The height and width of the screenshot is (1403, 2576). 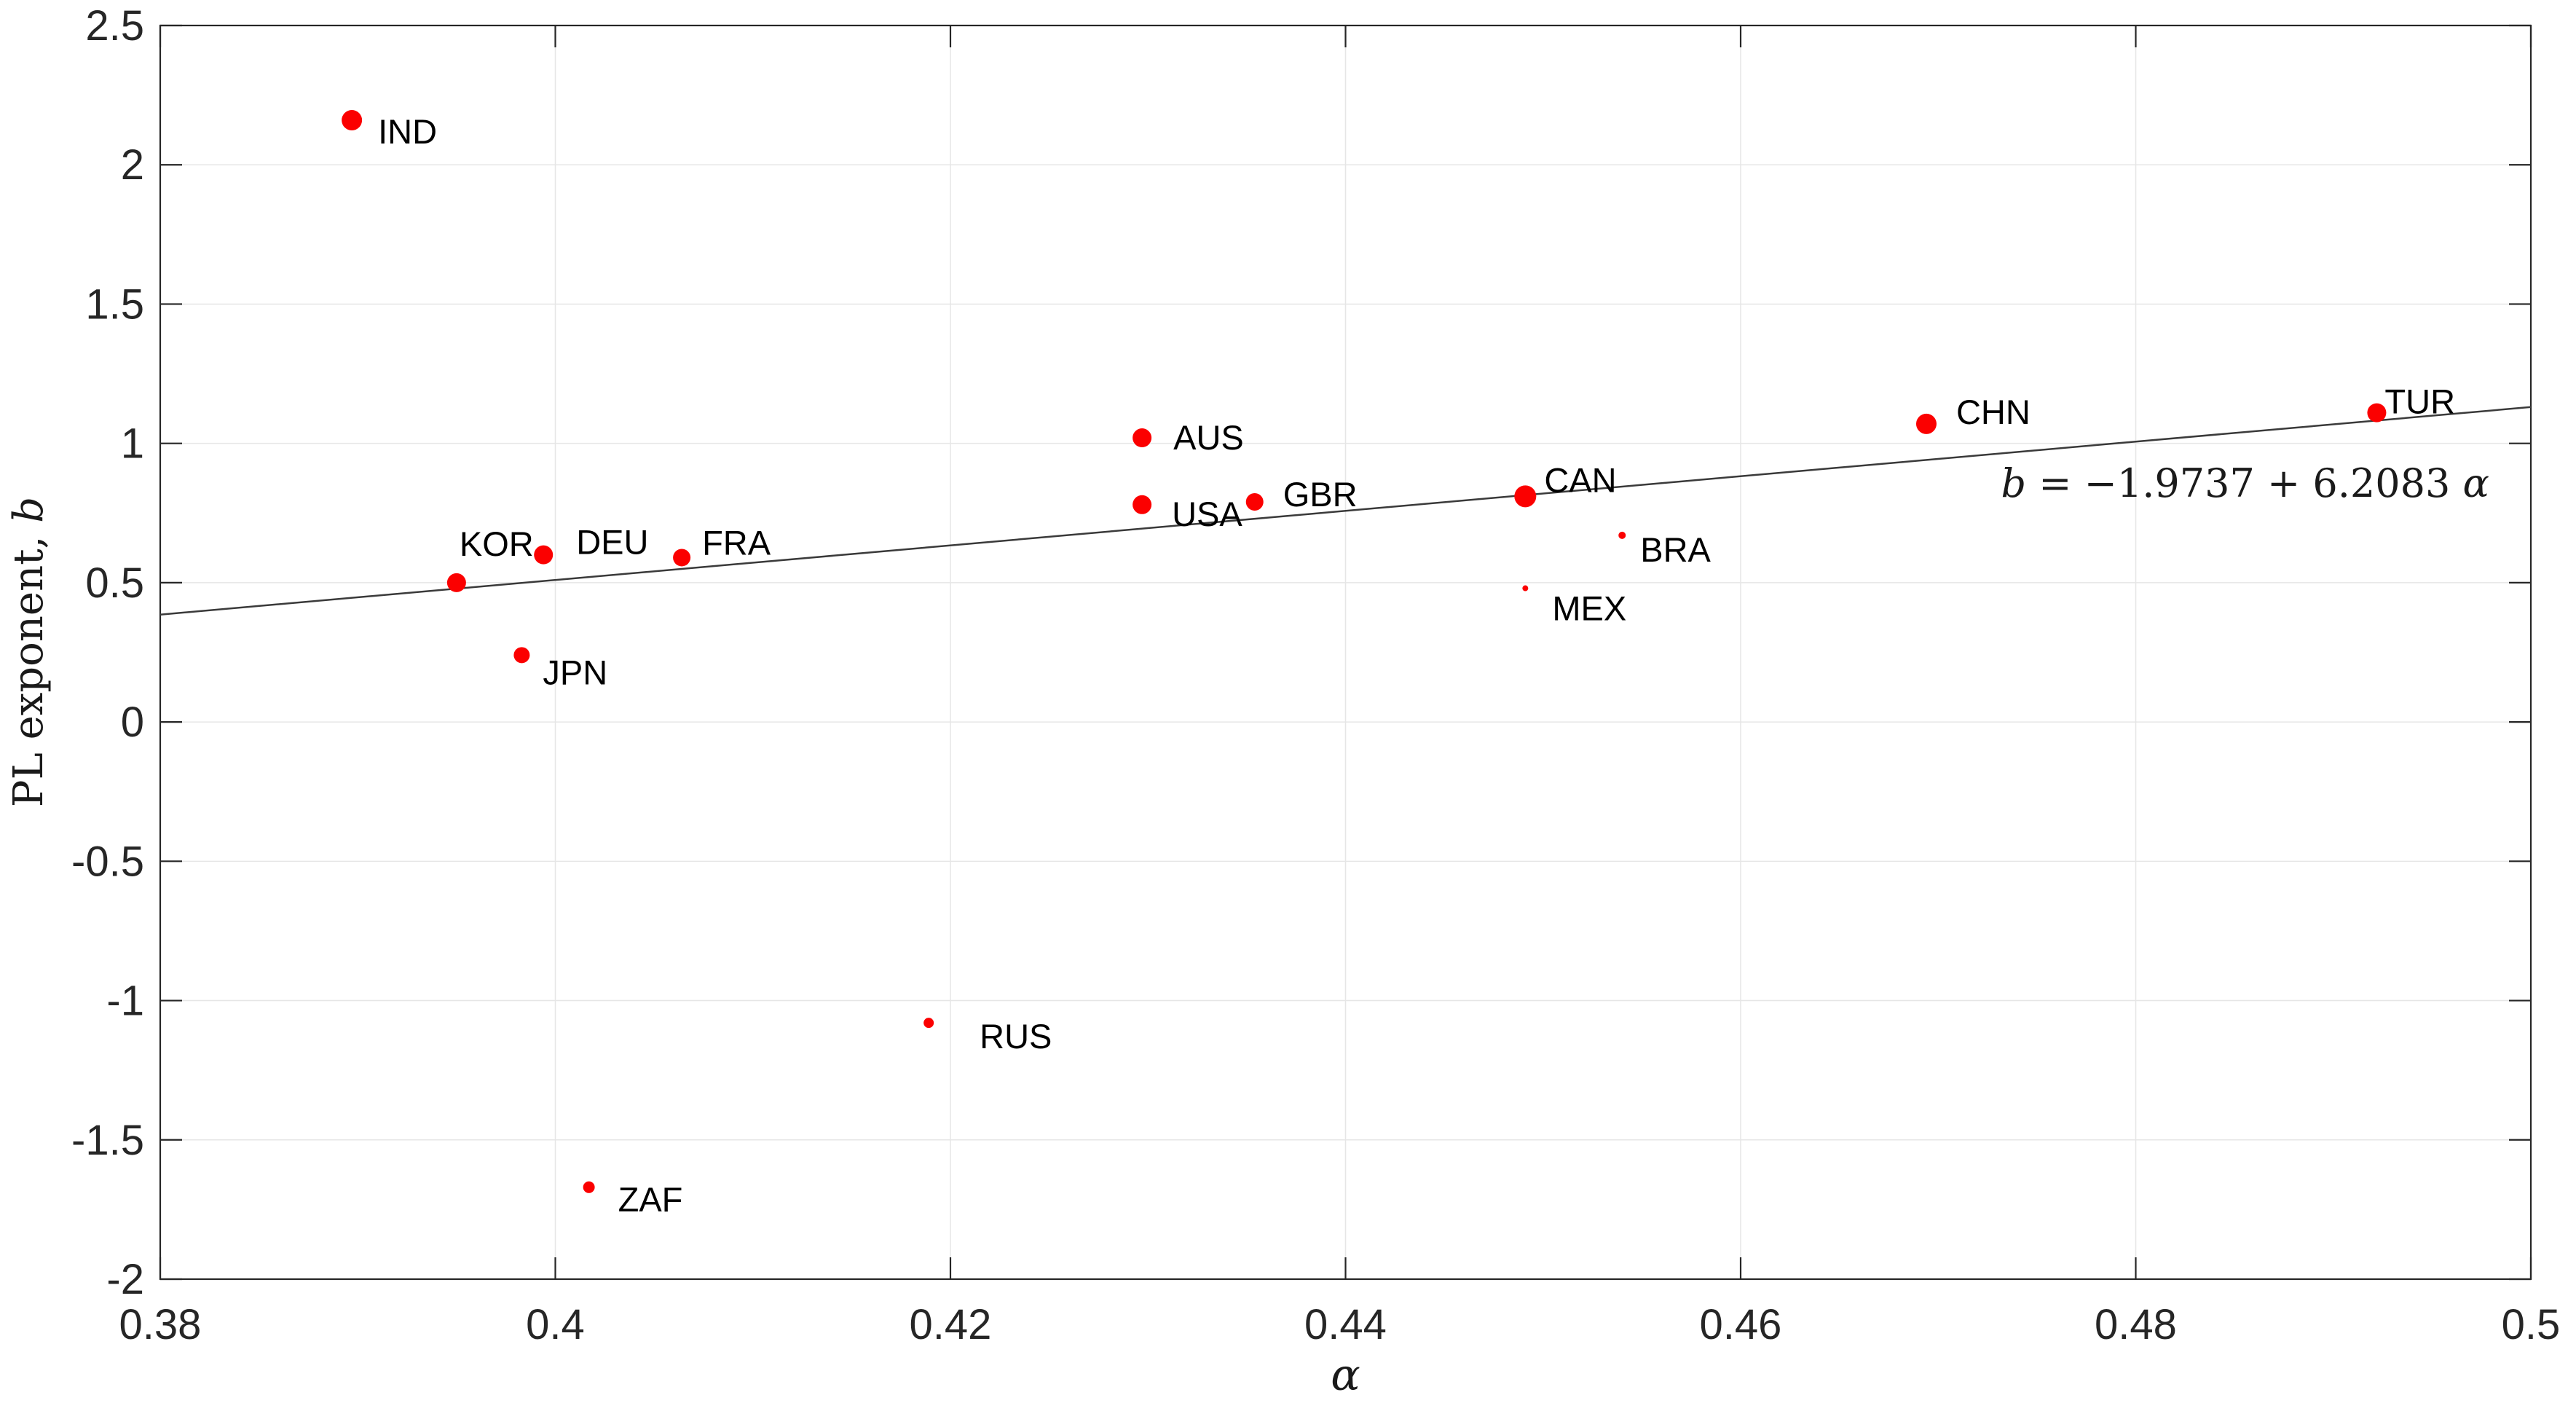 What do you see at coordinates (589, 1187) in the screenshot?
I see `data-point-zaf` at bounding box center [589, 1187].